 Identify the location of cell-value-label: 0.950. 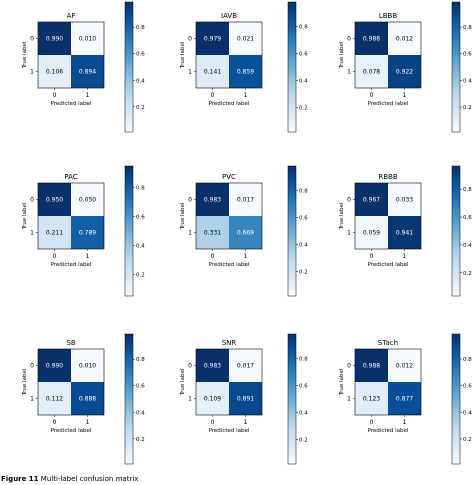
(54, 200).